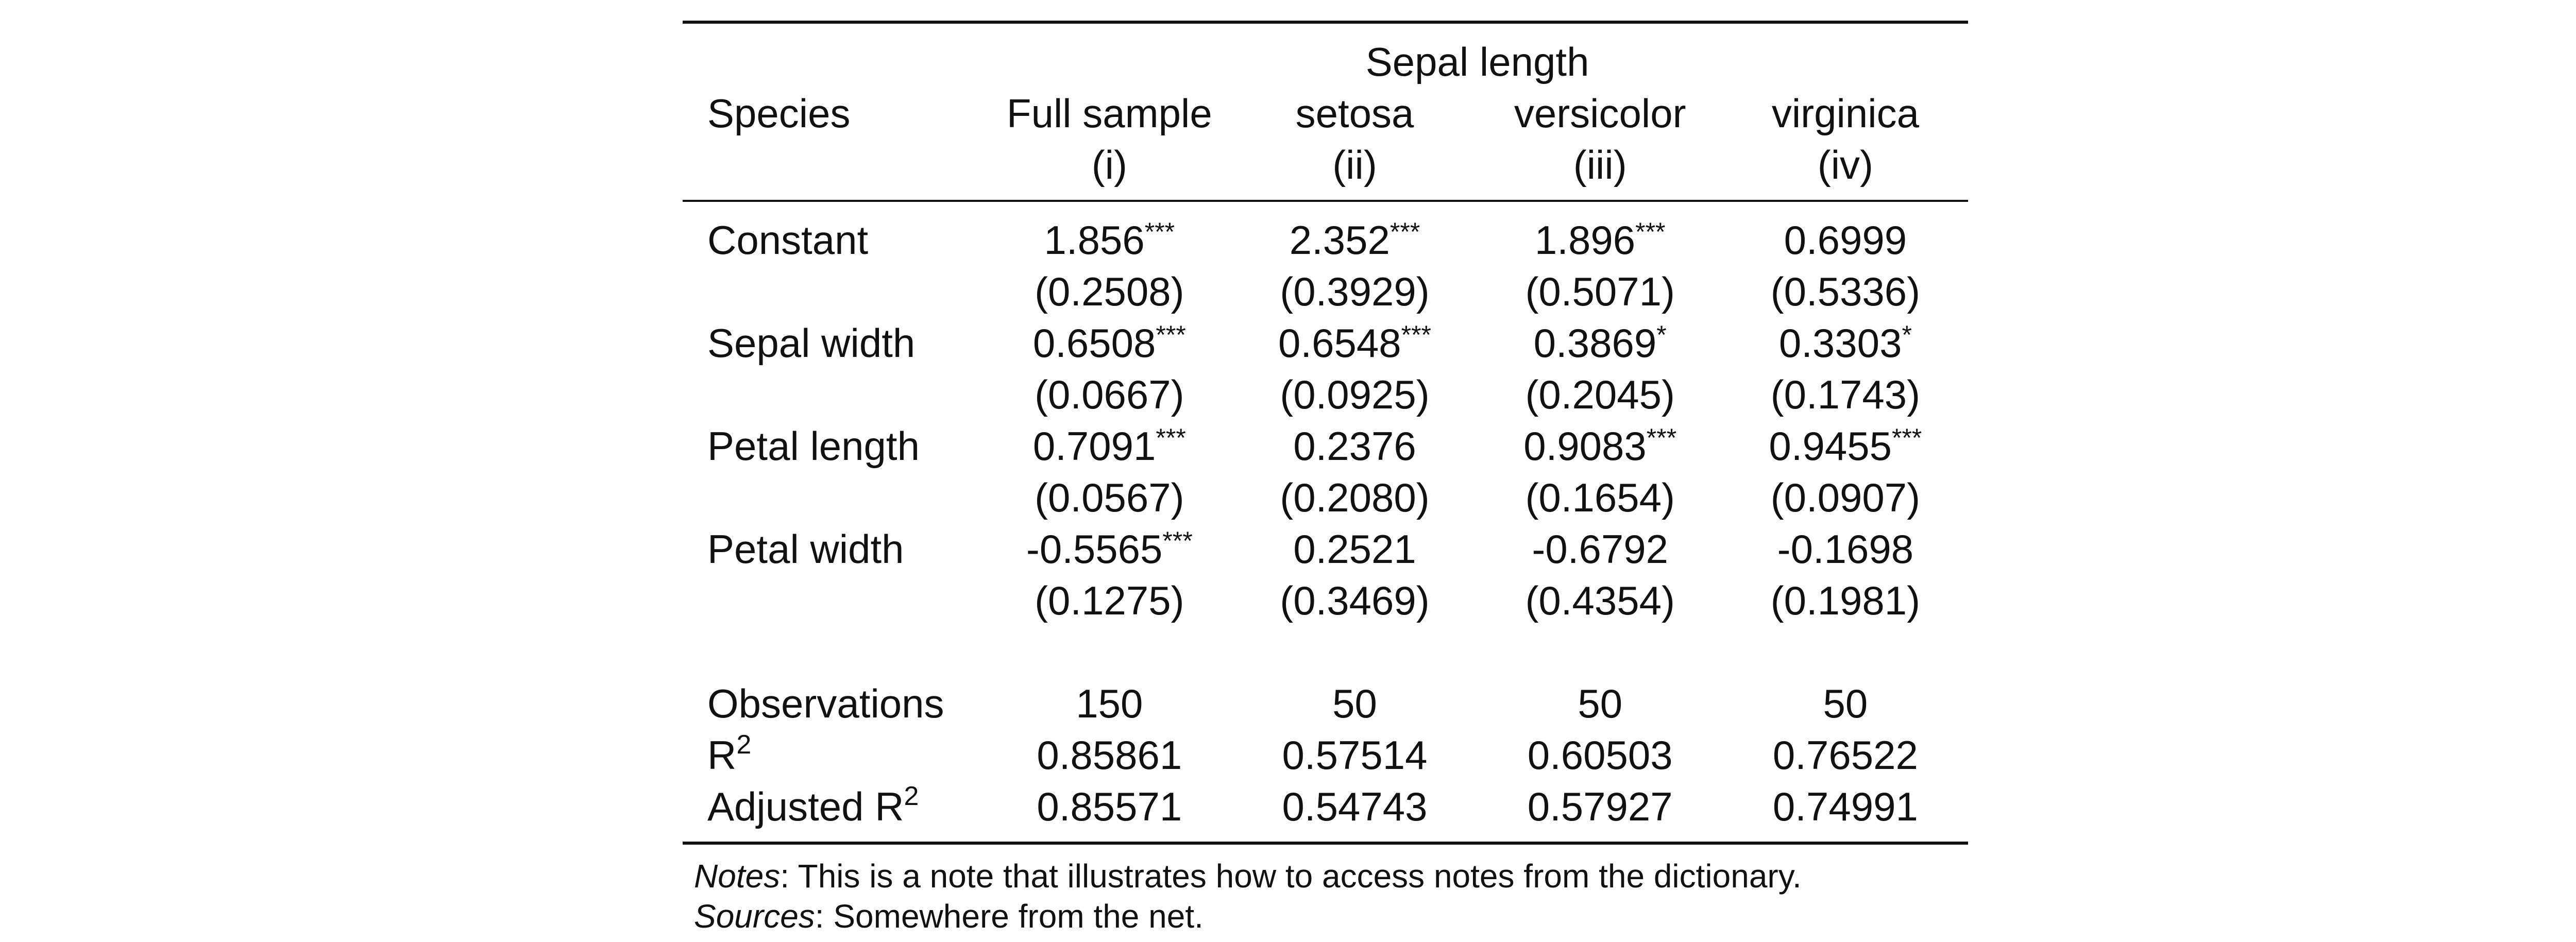 Image resolution: width=2576 pixels, height=942 pixels. I want to click on statistic-row: Observations 150 50 50 50, so click(1325, 703).